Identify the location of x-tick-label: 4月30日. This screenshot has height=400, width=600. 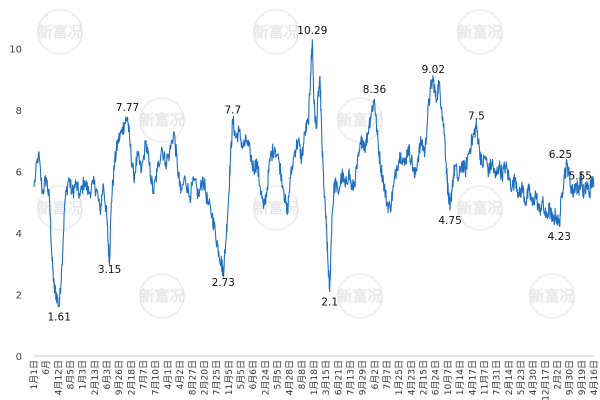
(533, 377).